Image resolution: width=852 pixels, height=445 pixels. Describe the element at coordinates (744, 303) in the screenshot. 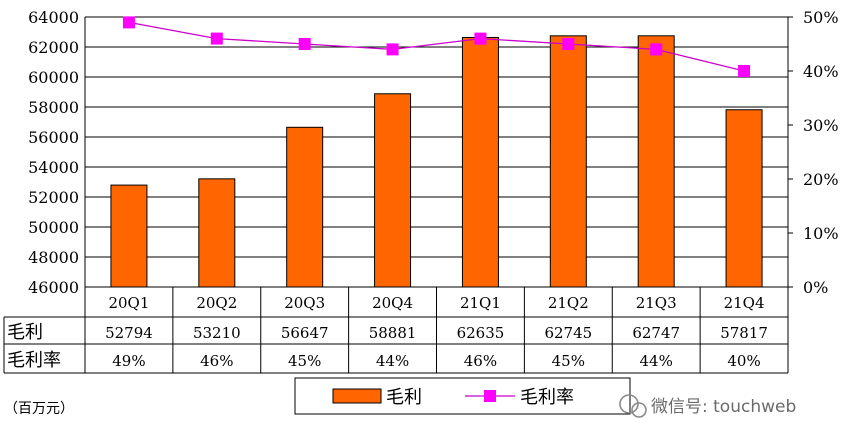

I see `x-tick-label: 21Q4` at that location.